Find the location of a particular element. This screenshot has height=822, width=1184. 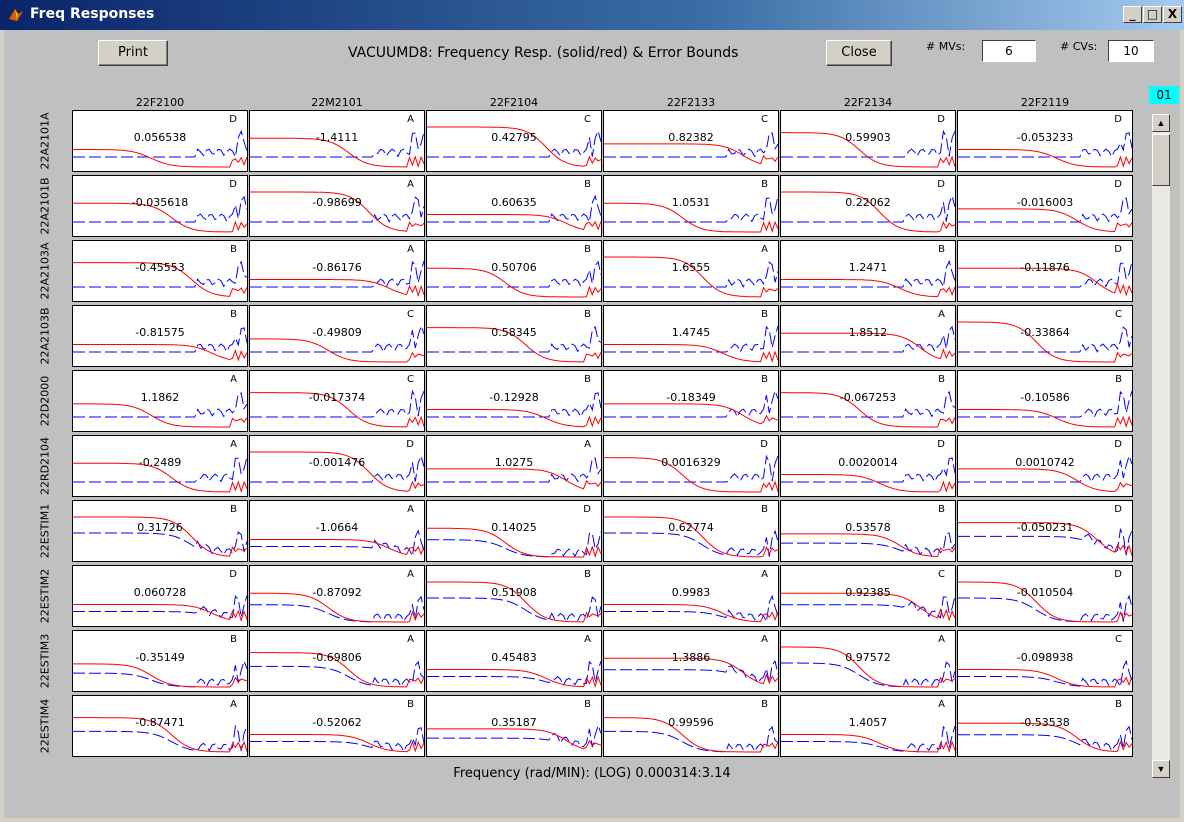

response-plot: 1.4745 B is located at coordinates (691, 336).